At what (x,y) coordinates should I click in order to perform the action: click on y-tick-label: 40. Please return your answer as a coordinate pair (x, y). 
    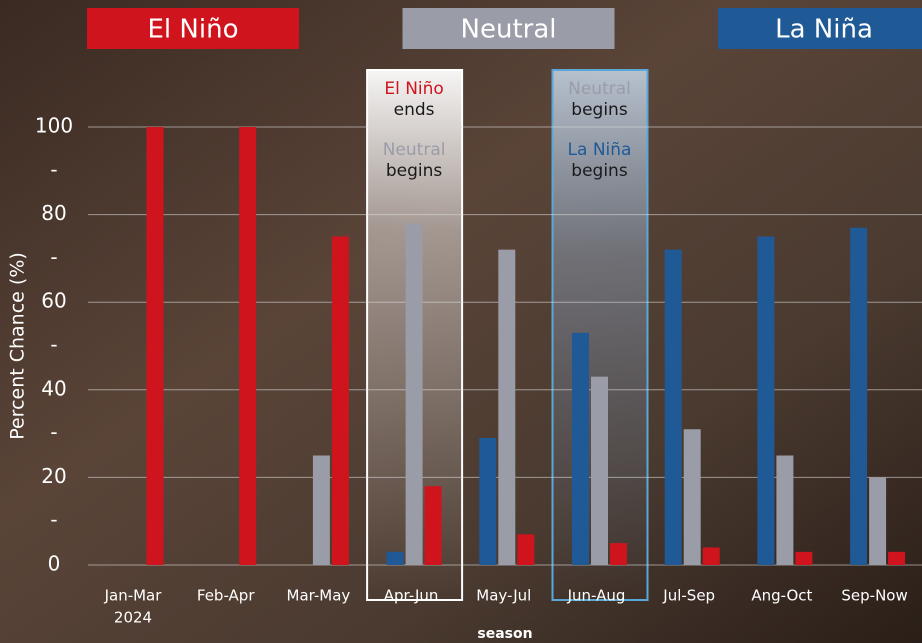
    Looking at the image, I should click on (53, 388).